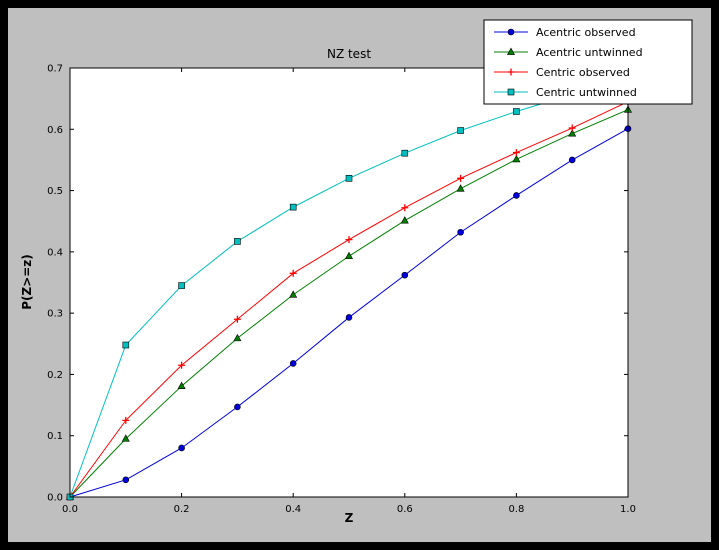 This screenshot has height=550, width=719. What do you see at coordinates (516, 509) in the screenshot?
I see `x-tick-label: 0.8` at bounding box center [516, 509].